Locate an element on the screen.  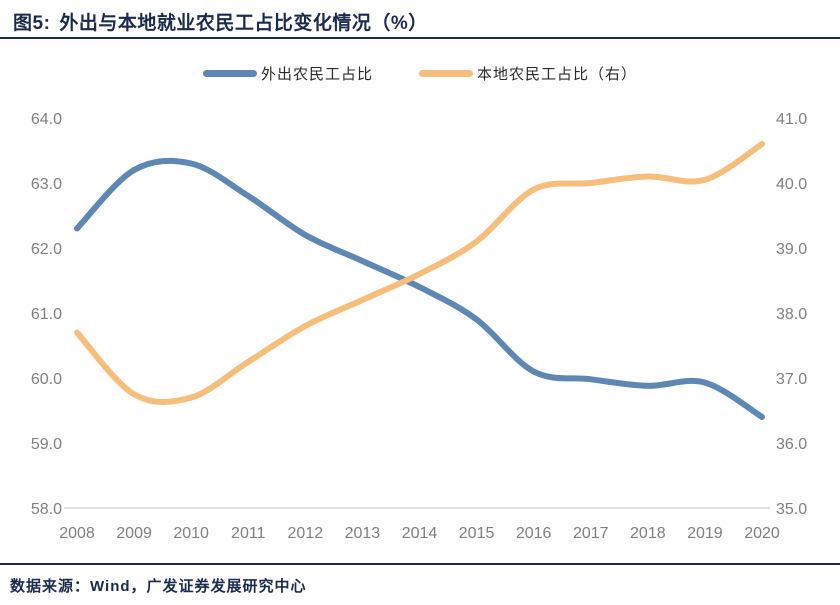
x-axis-tick: 2014 is located at coordinates (420, 533).